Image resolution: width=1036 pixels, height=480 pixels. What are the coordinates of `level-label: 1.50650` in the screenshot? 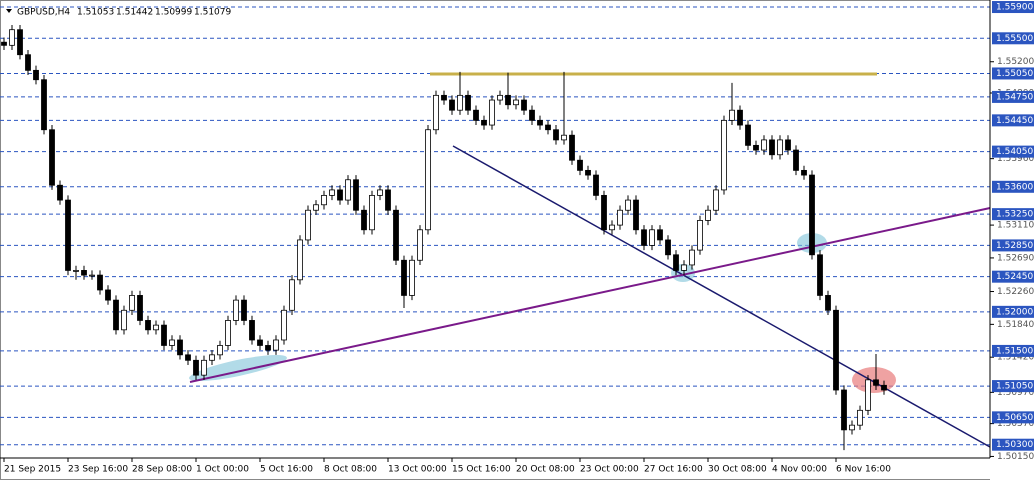 It's located at (1014, 418).